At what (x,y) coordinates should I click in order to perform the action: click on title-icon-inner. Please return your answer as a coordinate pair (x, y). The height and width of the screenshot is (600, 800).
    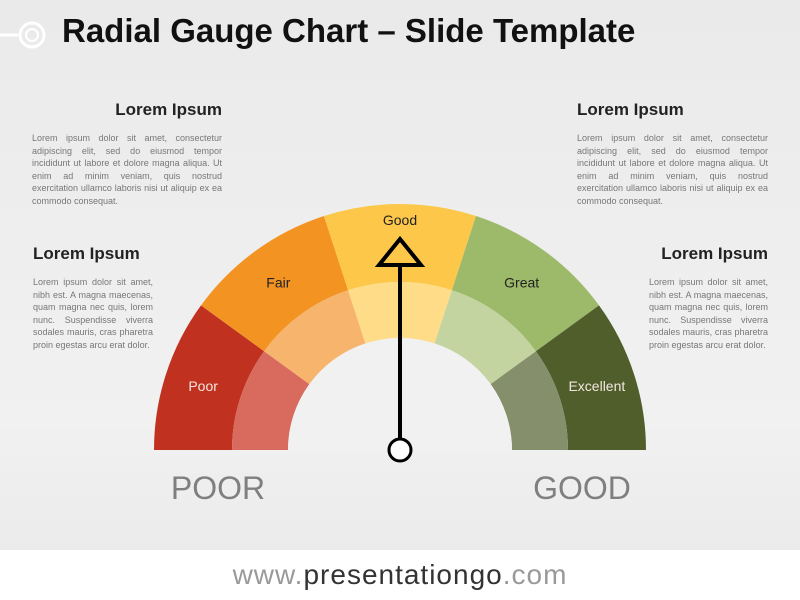
    Looking at the image, I should click on (32, 35).